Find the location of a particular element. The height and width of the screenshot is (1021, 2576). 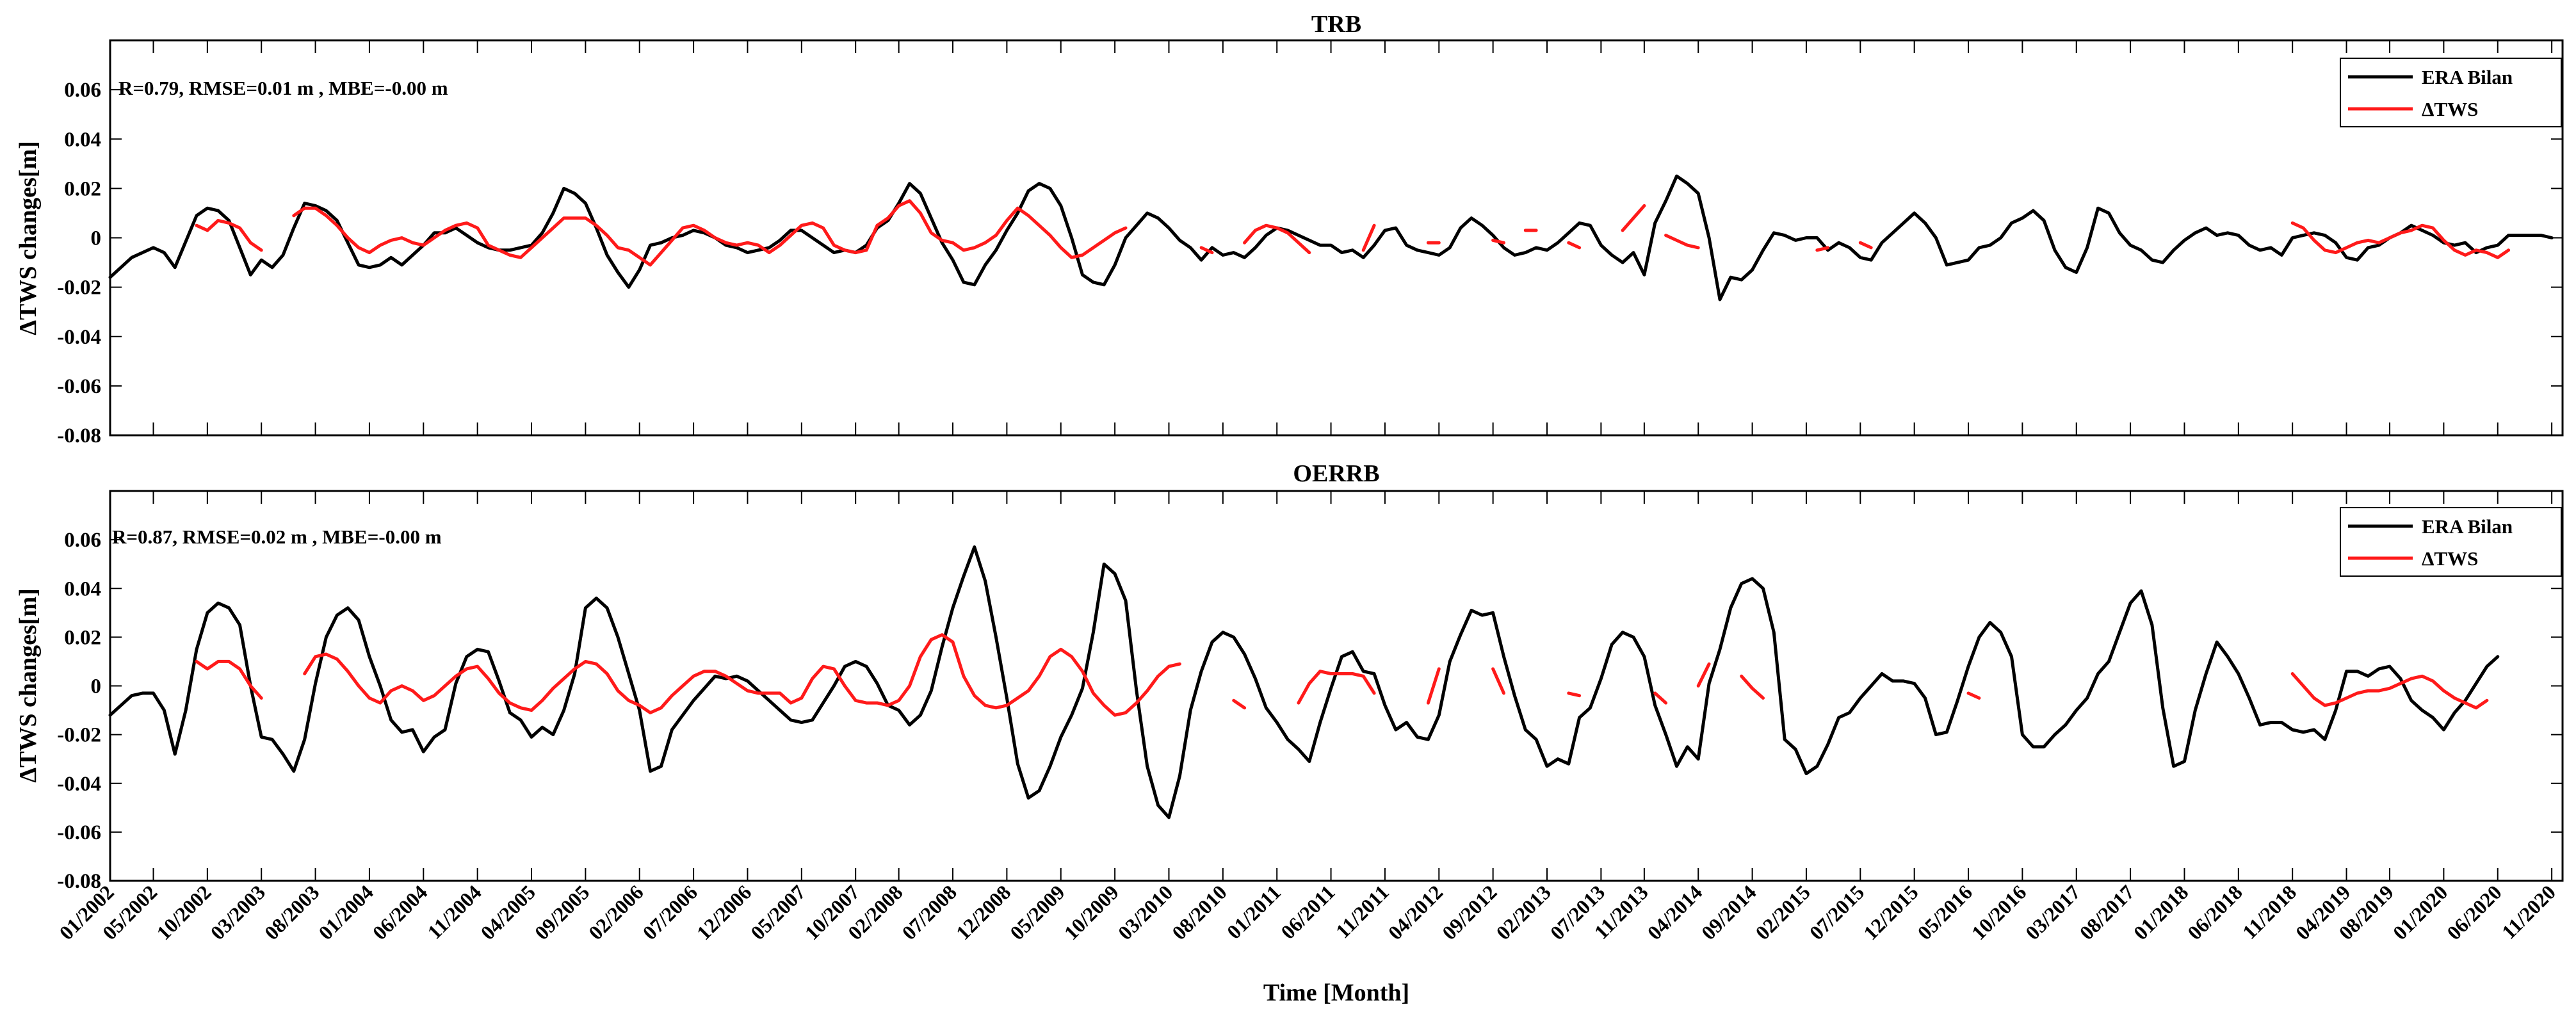

series-line-era-bilan is located at coordinates (1331, 237).